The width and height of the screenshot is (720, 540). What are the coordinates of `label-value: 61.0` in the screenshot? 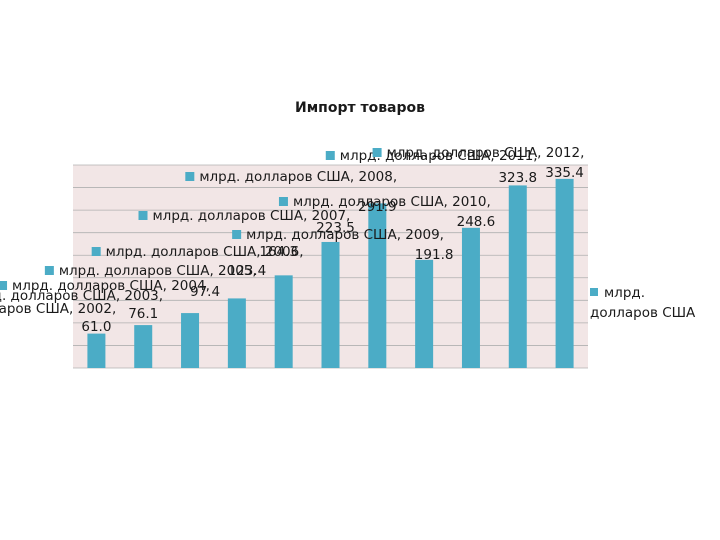 It's located at (96, 327).